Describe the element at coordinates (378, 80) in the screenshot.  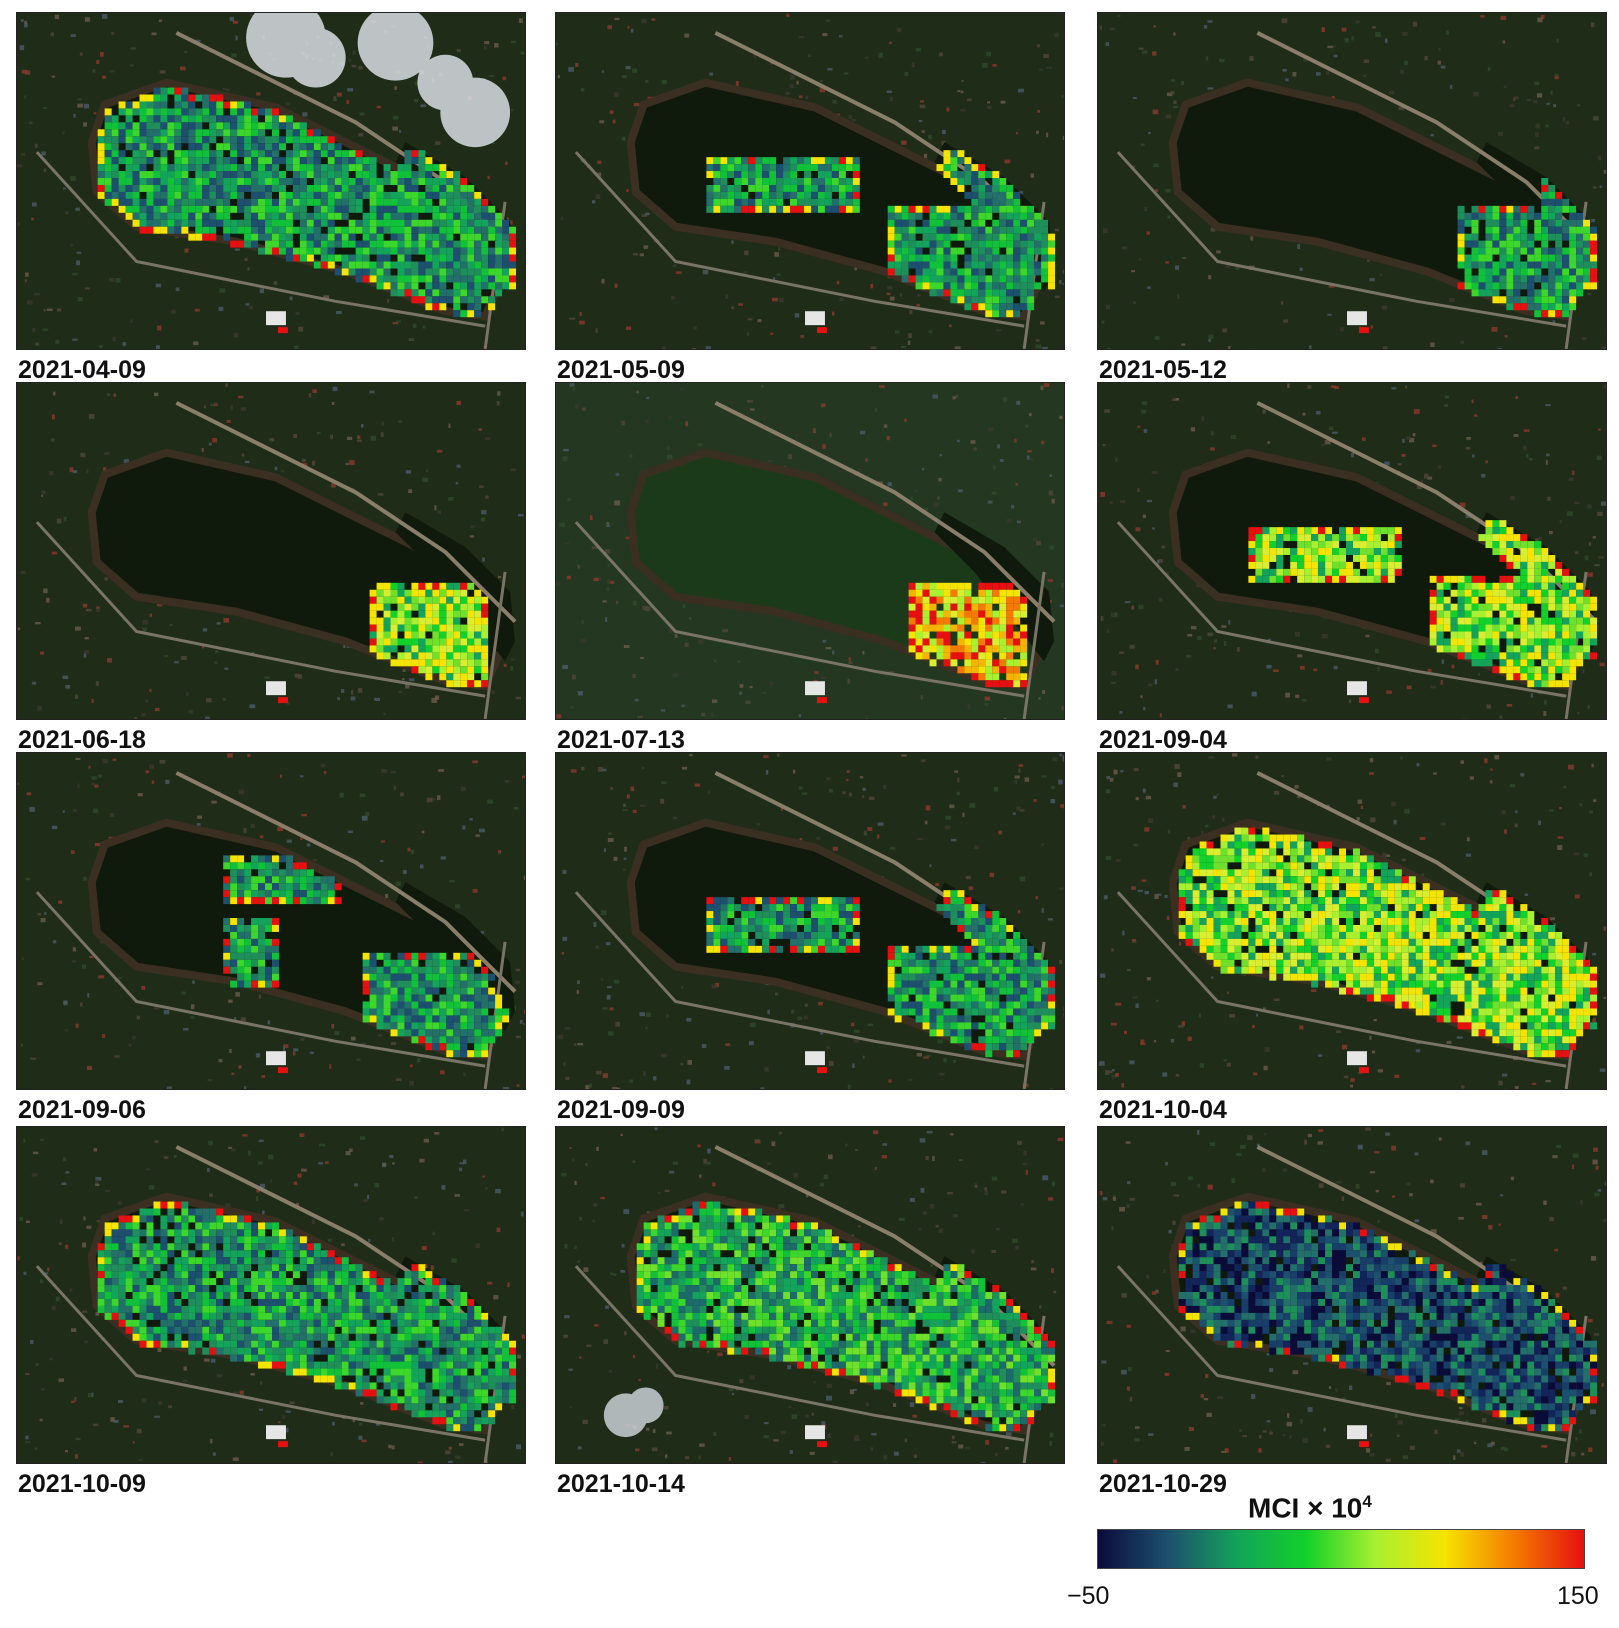
I see `cloud-cover` at that location.